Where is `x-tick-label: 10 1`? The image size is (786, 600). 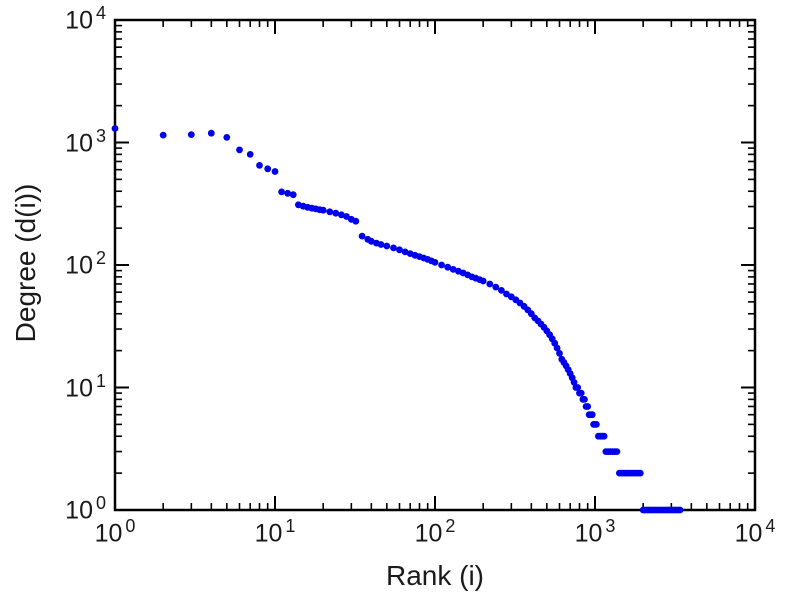 x-tick-label: 10 1 is located at coordinates (275, 532).